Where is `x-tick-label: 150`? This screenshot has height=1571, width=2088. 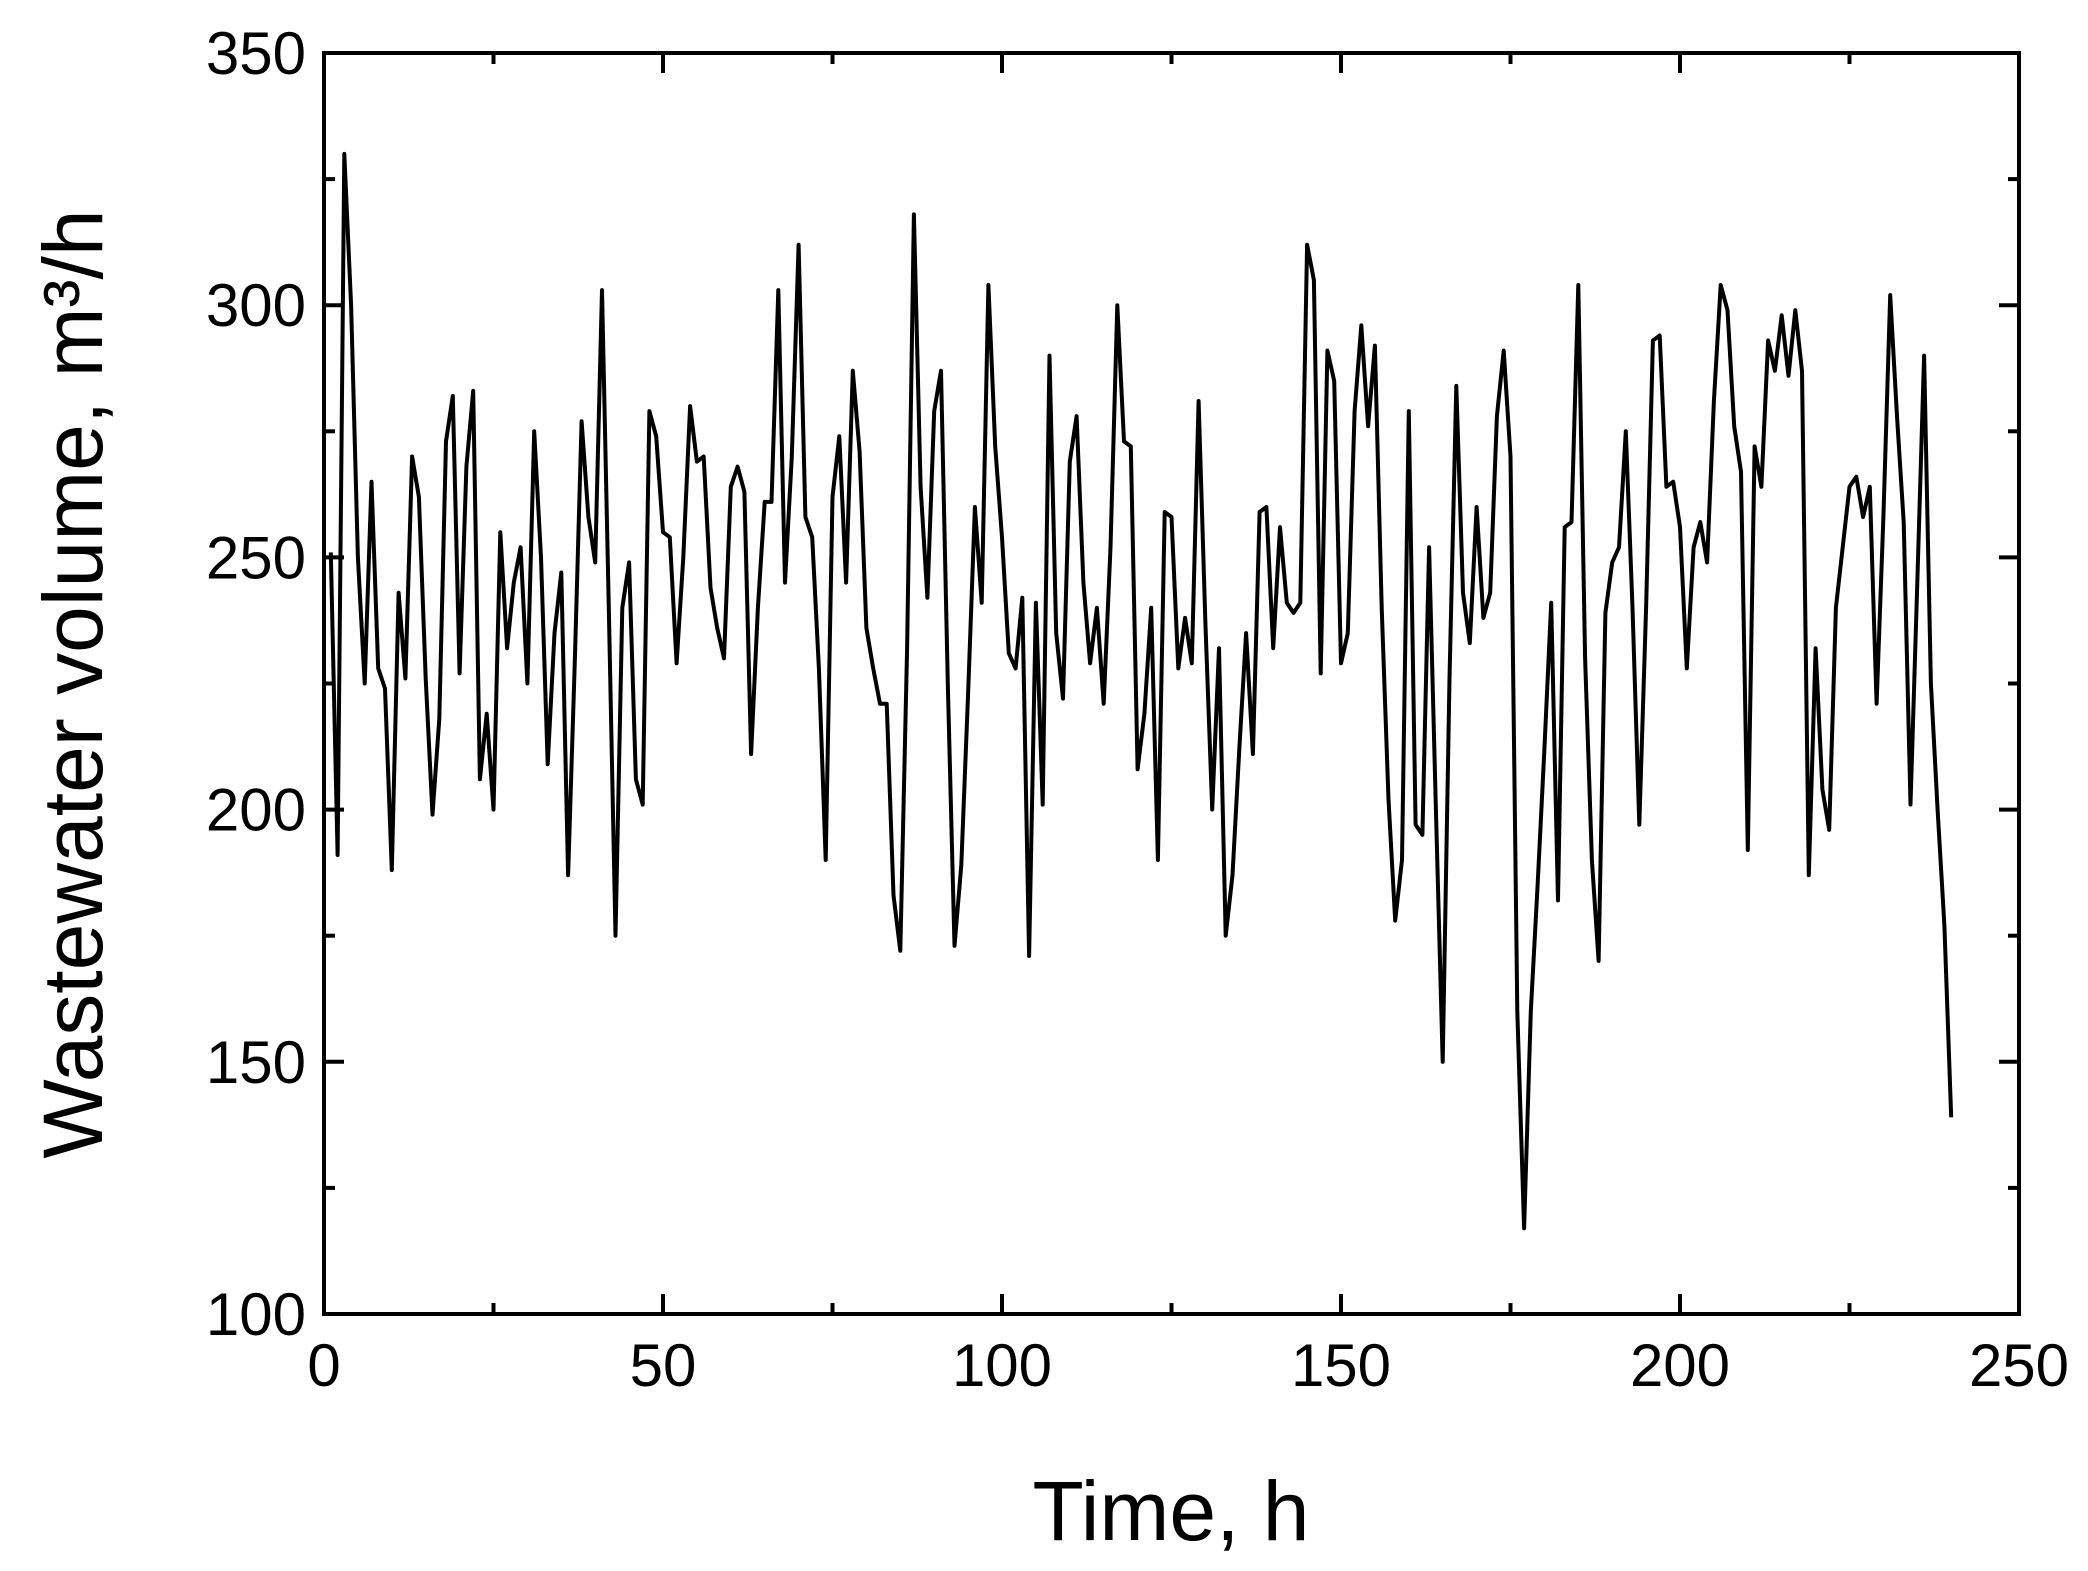 x-tick-label: 150 is located at coordinates (1341, 1365).